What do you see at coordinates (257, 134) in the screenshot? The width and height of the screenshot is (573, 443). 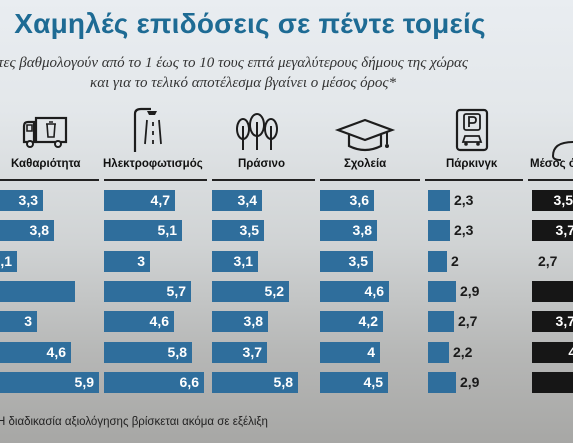 I see `trees-icon` at bounding box center [257, 134].